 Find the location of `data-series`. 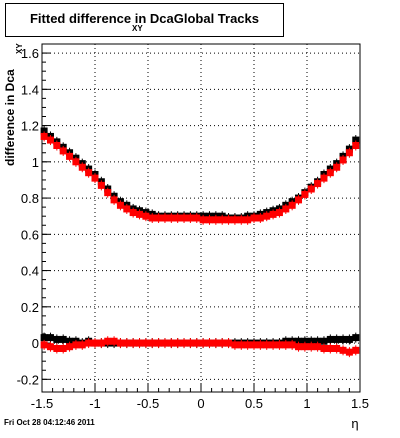

data-series is located at coordinates (200, 347).